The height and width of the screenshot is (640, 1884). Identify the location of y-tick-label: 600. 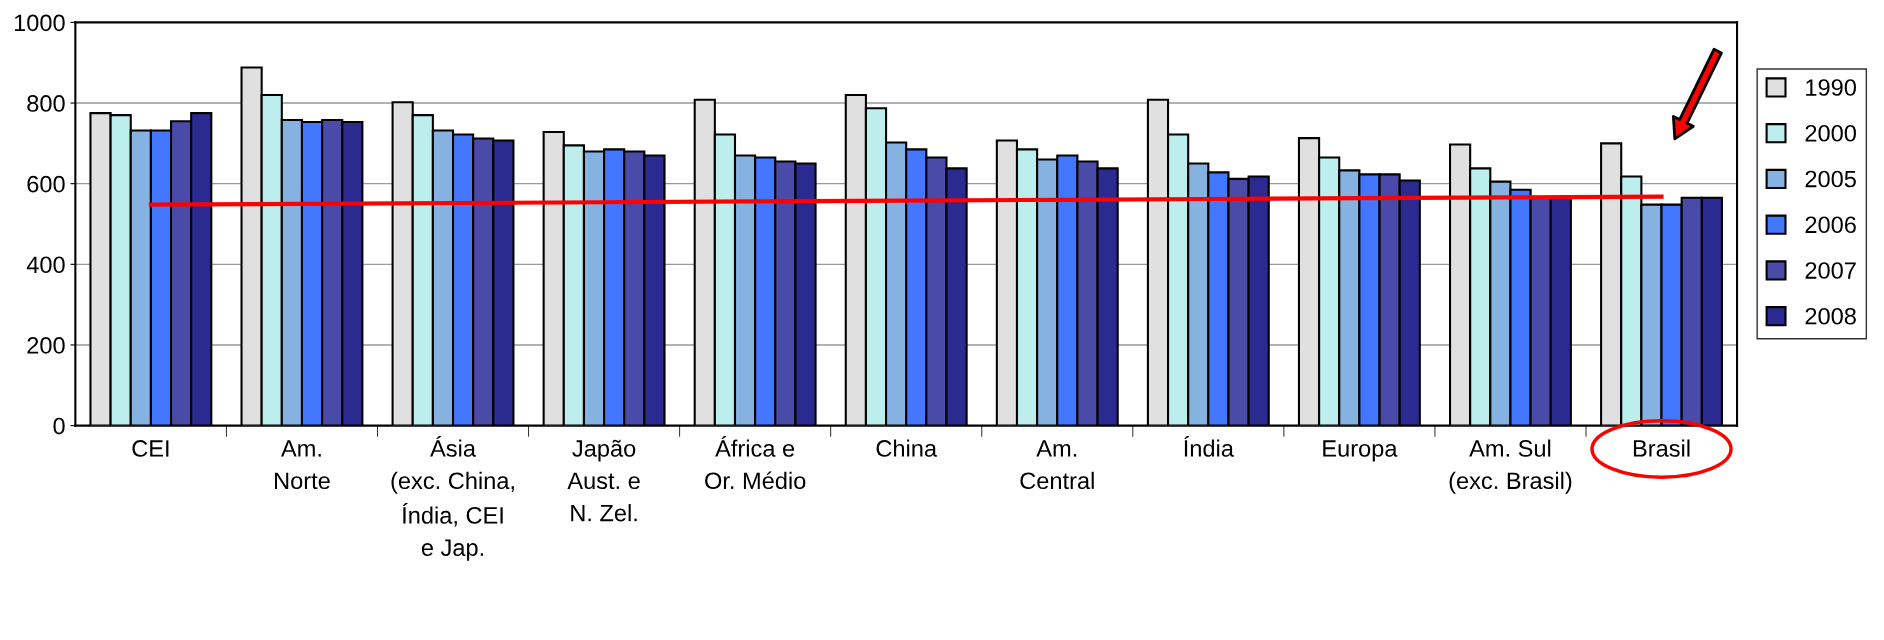
(46, 184).